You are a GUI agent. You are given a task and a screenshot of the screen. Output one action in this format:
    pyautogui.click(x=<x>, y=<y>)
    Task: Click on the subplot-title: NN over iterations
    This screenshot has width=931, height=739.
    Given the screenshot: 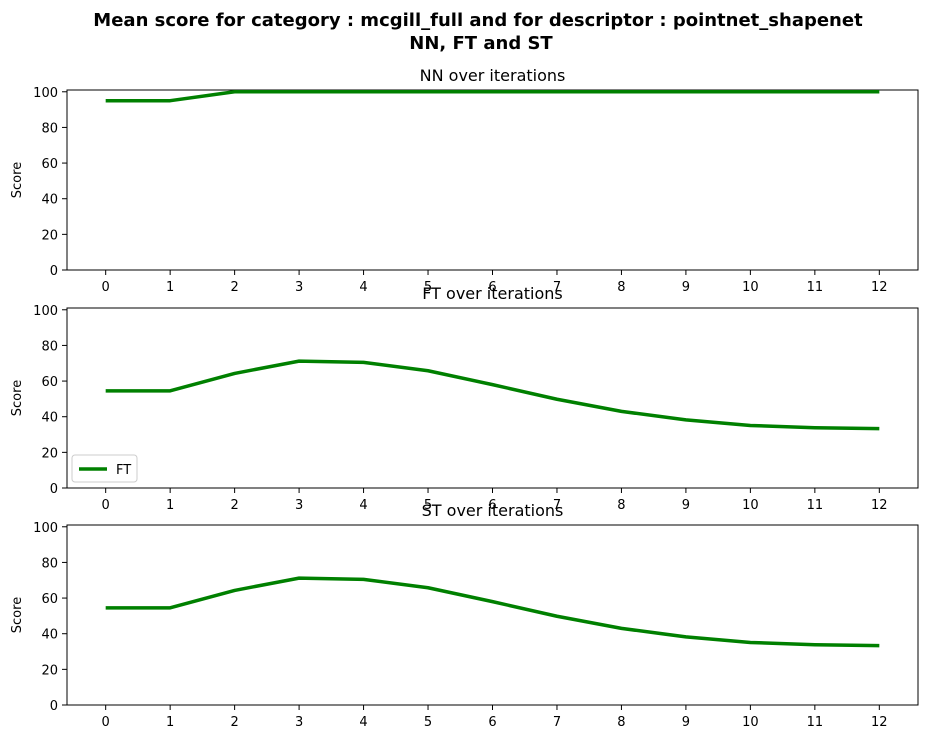 What is the action you would take?
    pyautogui.click(x=493, y=75)
    